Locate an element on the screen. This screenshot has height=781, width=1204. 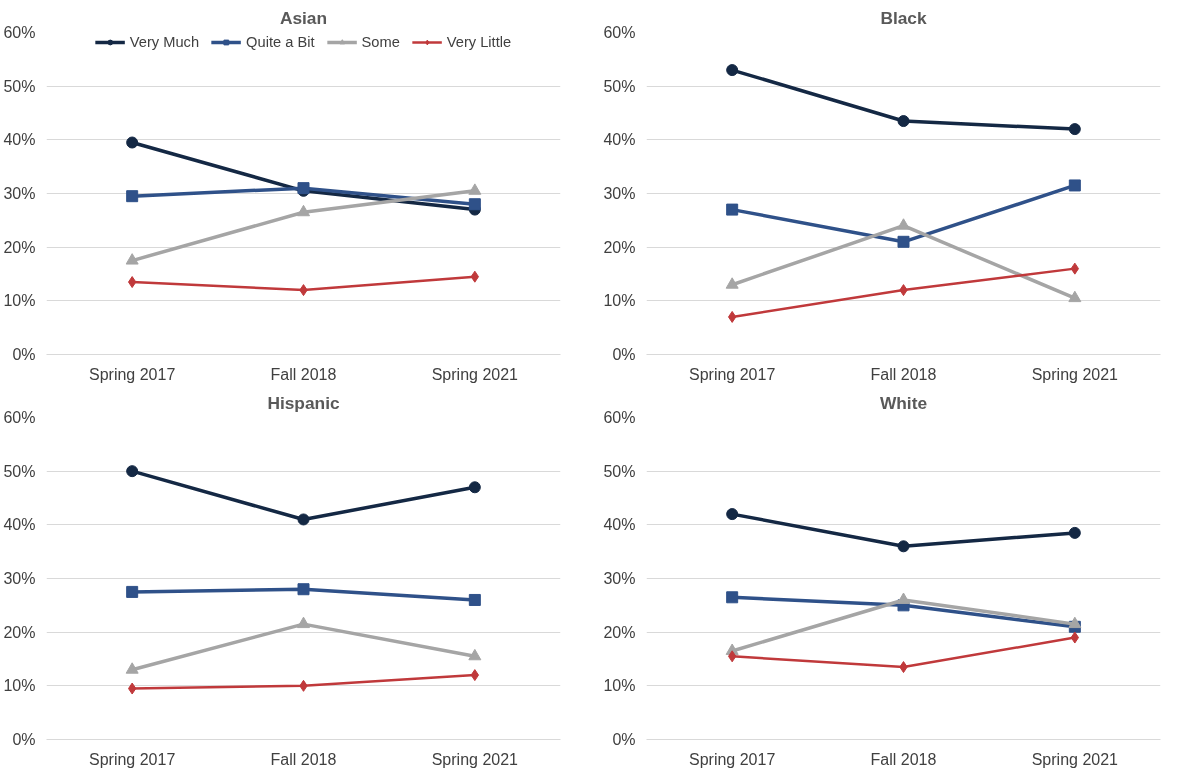
chart-title: Asian is located at coordinates (303, 17).